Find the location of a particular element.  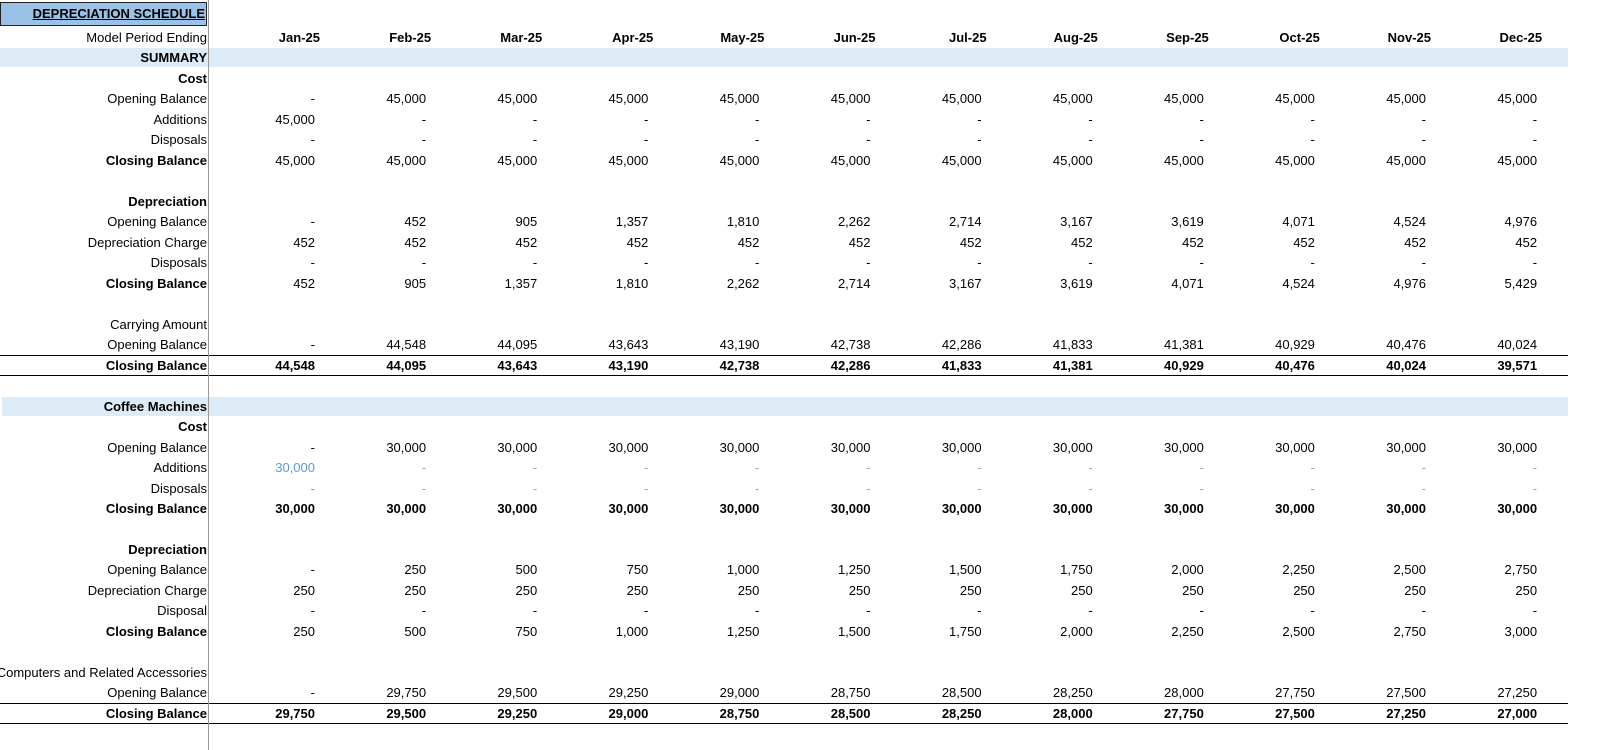

row-label-text: Cost is located at coordinates (192, 78).